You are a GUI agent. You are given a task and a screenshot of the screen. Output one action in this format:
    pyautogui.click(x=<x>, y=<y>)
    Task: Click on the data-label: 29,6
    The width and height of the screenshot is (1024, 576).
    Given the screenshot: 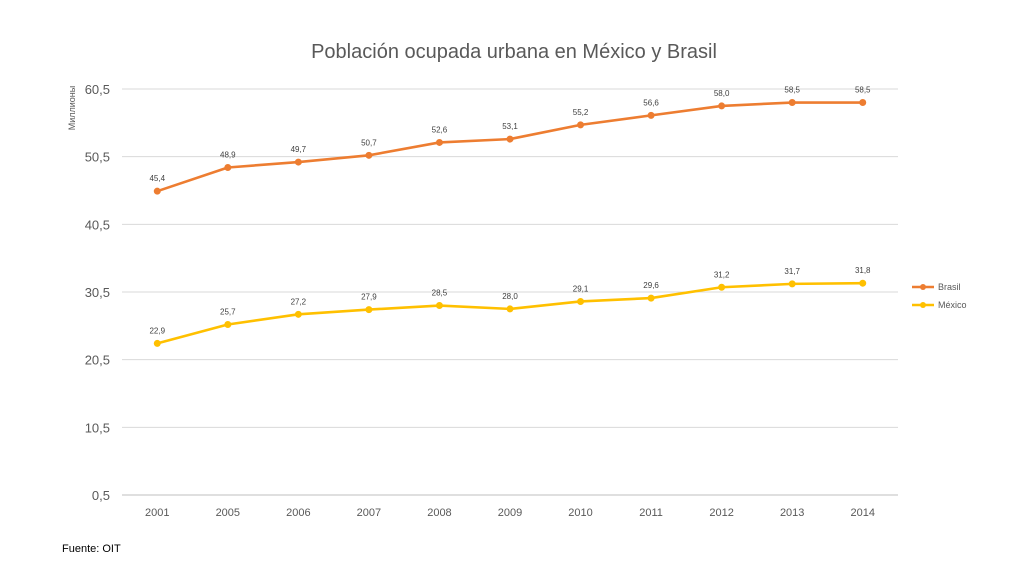 What is the action you would take?
    pyautogui.click(x=651, y=285)
    